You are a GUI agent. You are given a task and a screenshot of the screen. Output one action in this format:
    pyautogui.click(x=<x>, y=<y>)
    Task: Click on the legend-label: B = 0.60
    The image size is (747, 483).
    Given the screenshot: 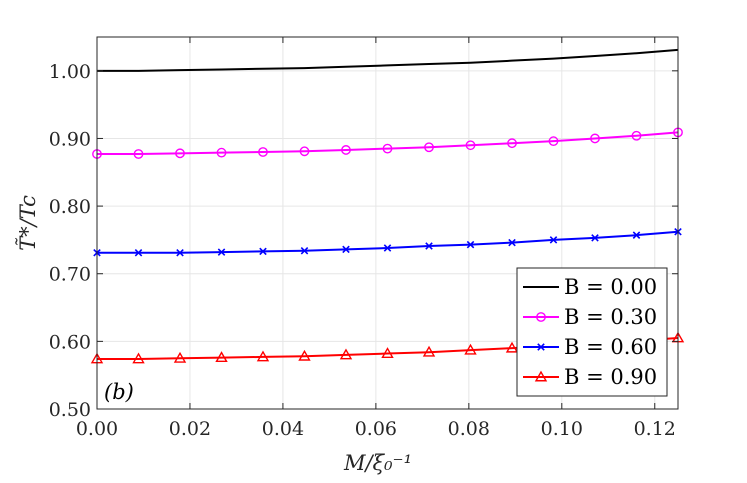 What is the action you would take?
    pyautogui.click(x=610, y=347)
    